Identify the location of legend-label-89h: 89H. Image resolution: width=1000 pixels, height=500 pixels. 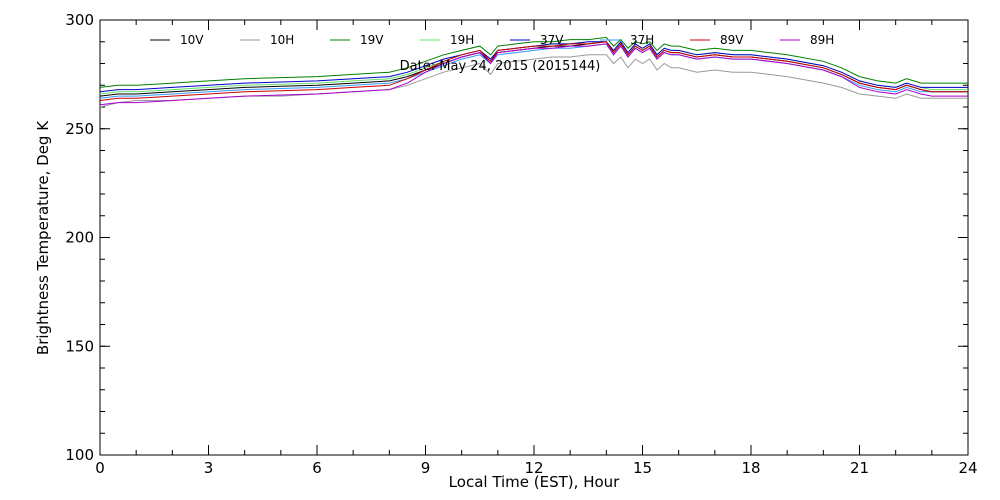
(822, 40).